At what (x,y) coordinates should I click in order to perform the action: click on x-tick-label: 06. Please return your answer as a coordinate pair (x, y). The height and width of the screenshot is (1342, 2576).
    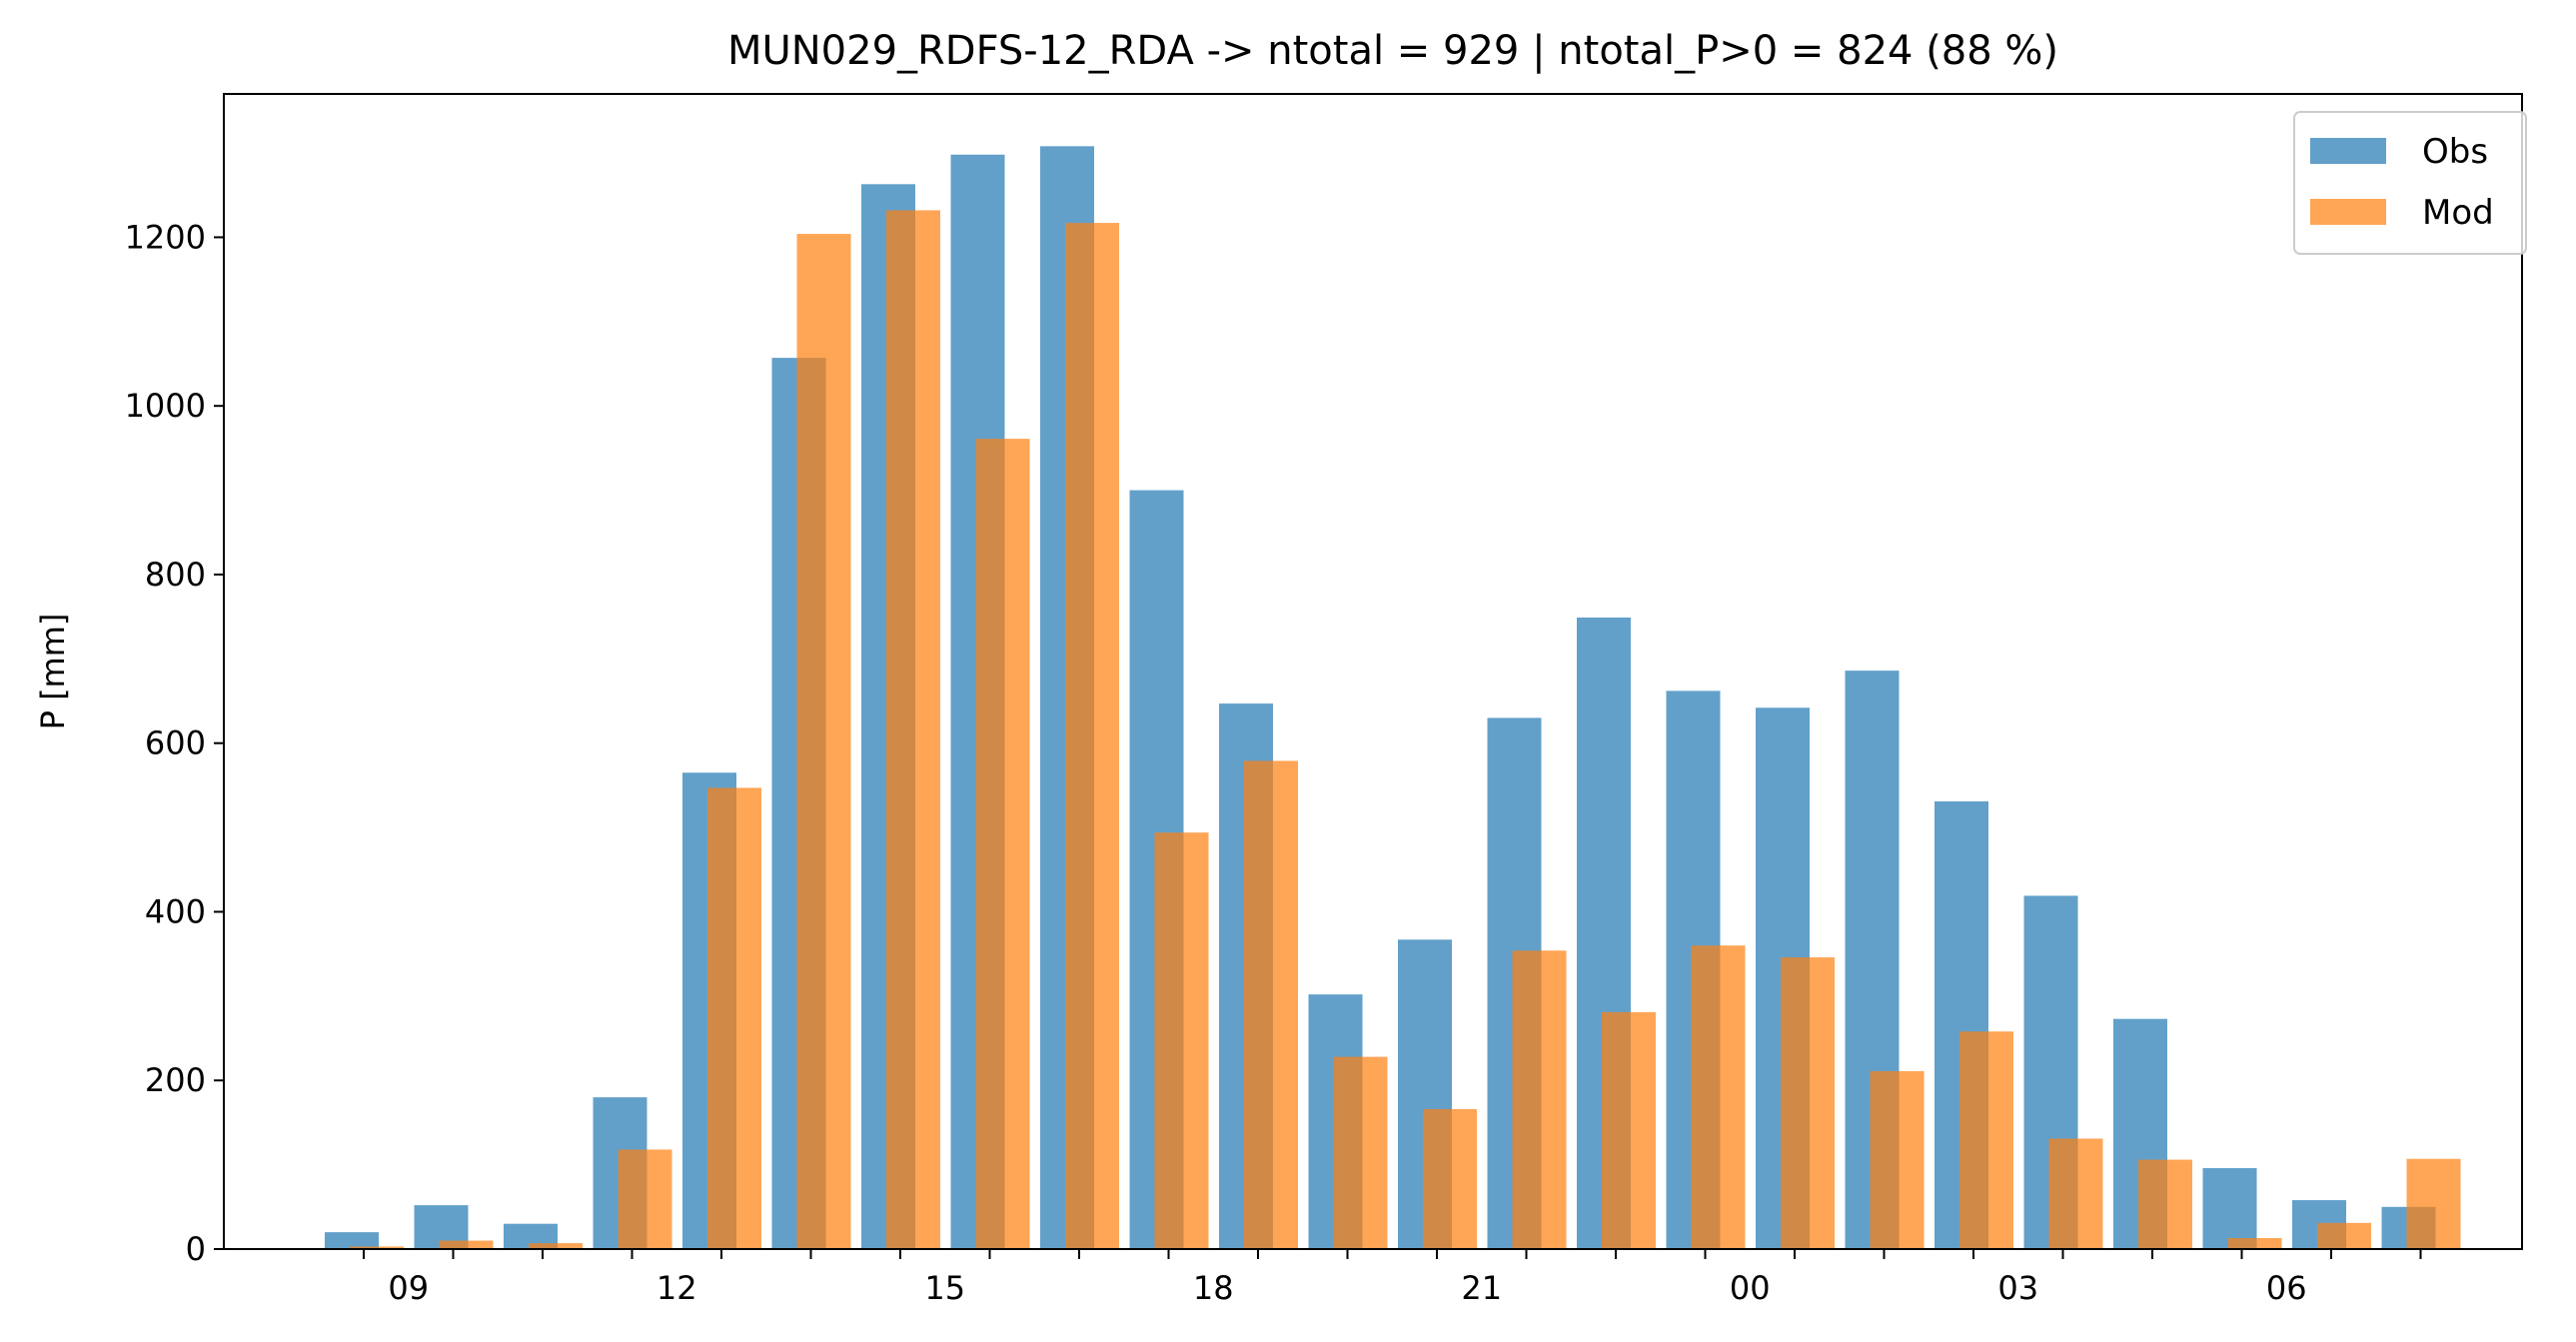
    Looking at the image, I should click on (2286, 1288).